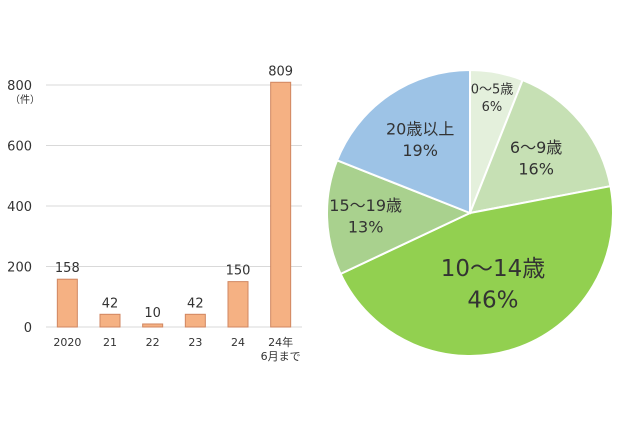 The width and height of the screenshot is (630, 430). I want to click on x-tick-label: 6月まで, so click(281, 356).